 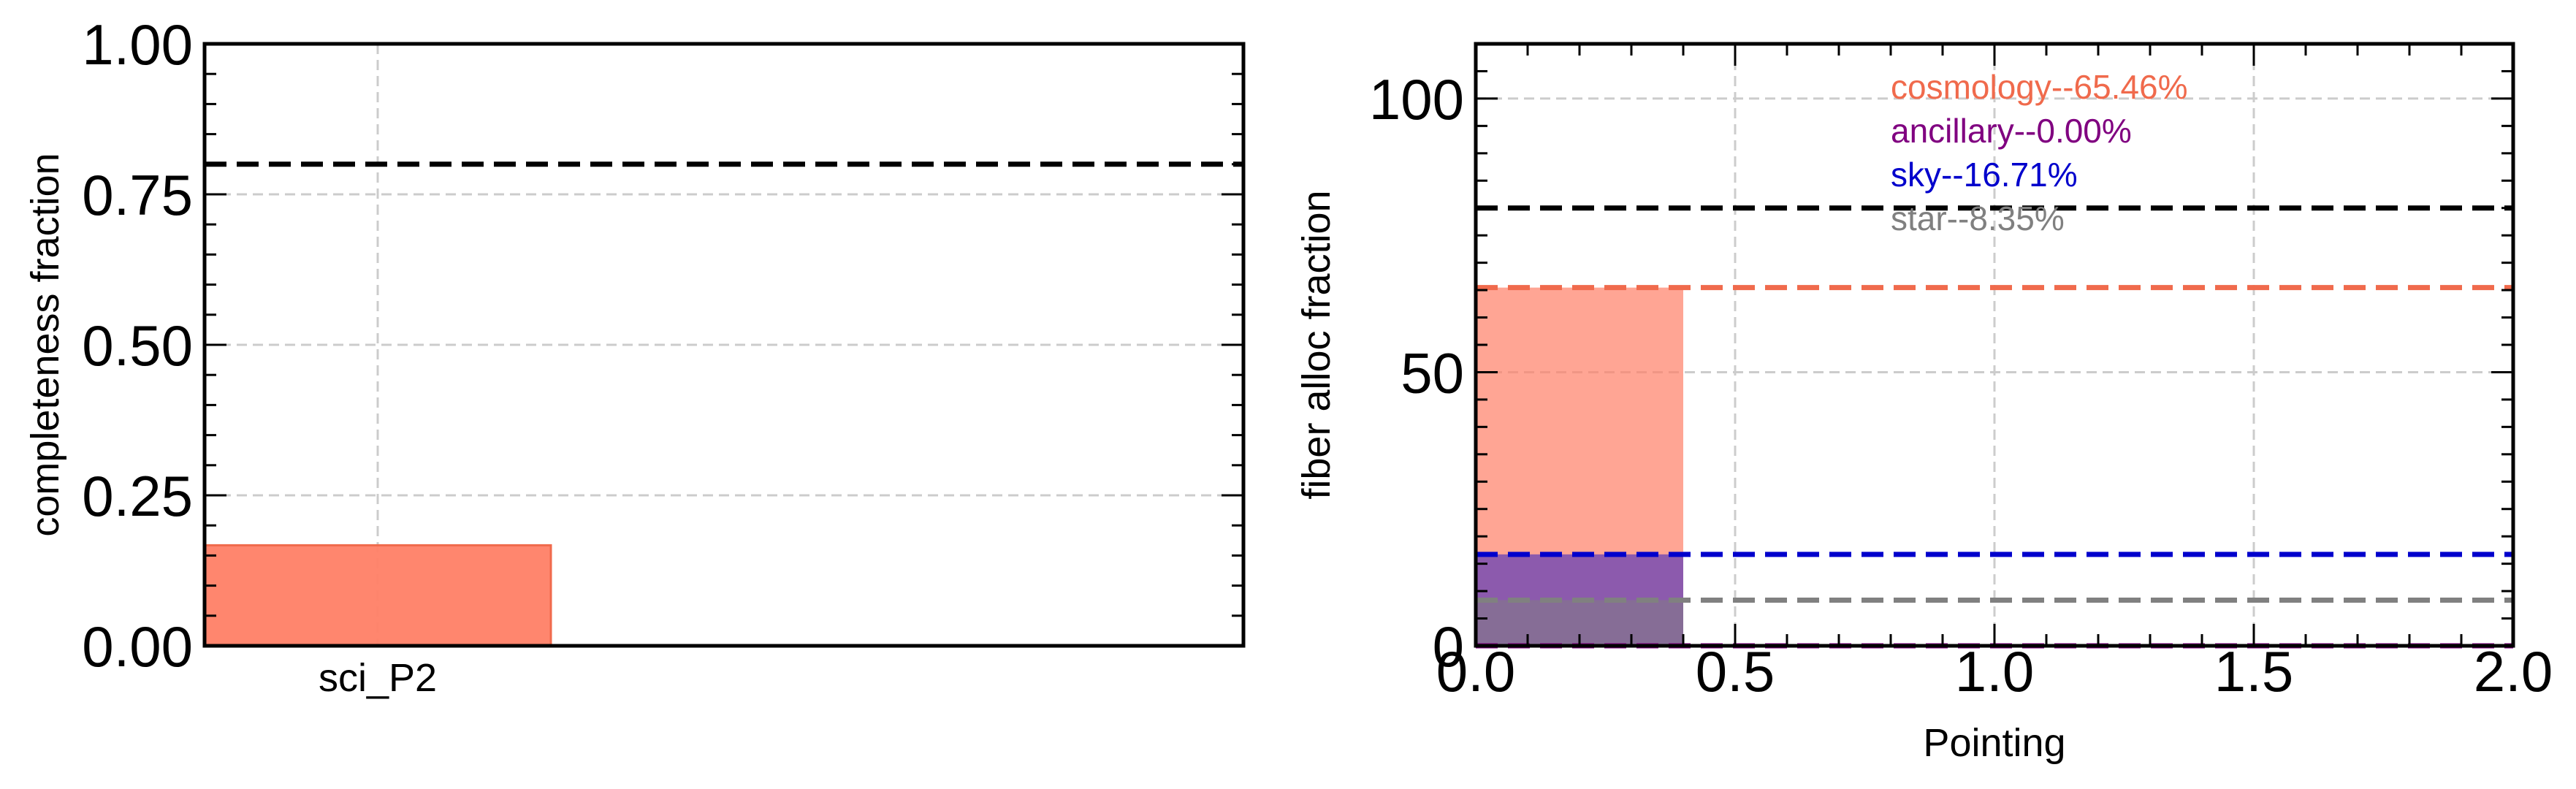 I want to click on left-y-tick-labels: 0.00 0.25 0.50 0.75 1.00, so click(x=137, y=345).